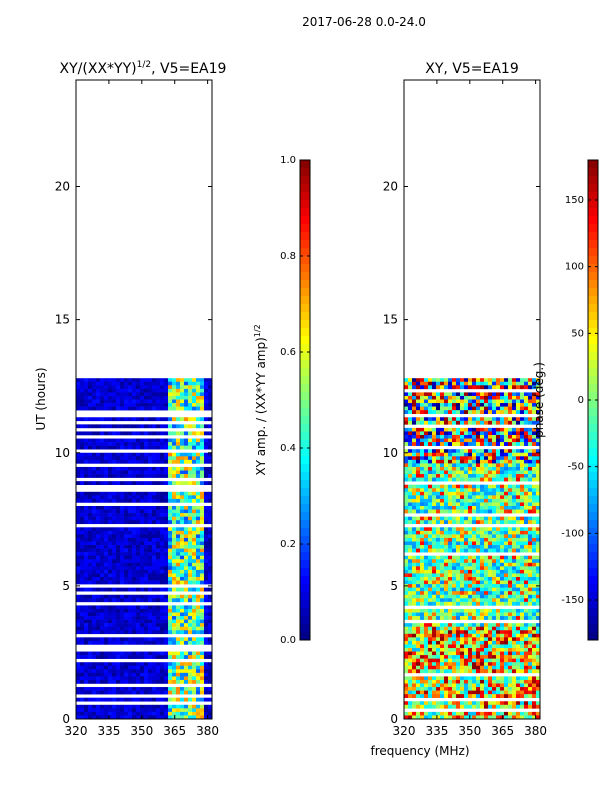  Describe the element at coordinates (66, 719) in the screenshot. I see `y-tick-label: 0` at that location.